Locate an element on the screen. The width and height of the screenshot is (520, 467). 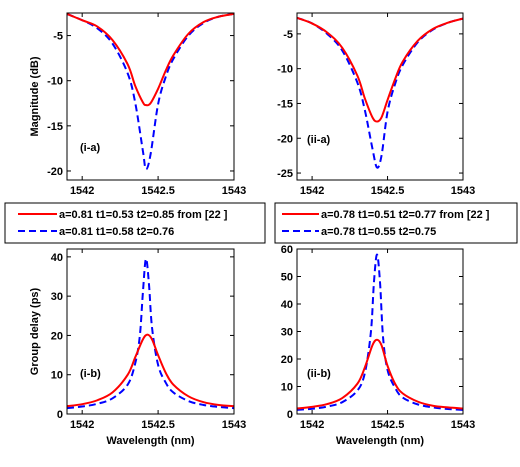
x-tick-label-i-b-1: 1542.5 is located at coordinates (158, 425).